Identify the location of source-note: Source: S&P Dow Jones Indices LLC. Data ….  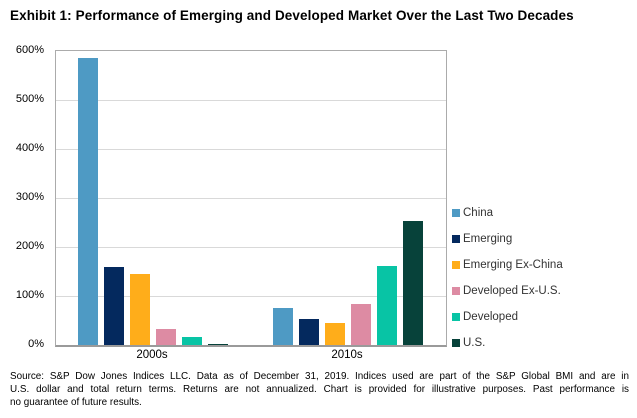
(319, 389).